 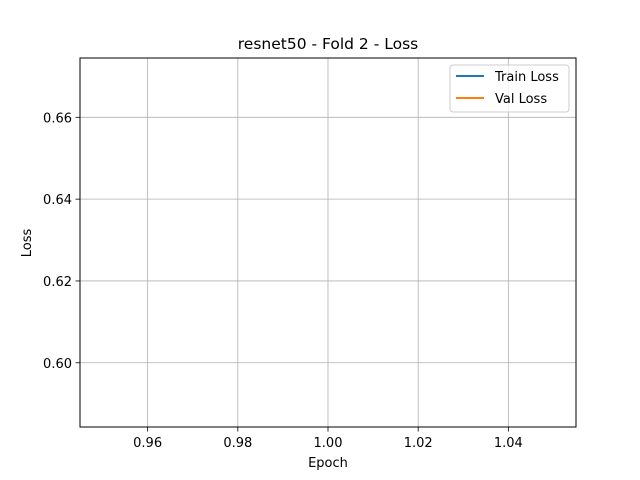 What do you see at coordinates (509, 88) in the screenshot?
I see `legend: Train Loss Val Loss` at bounding box center [509, 88].